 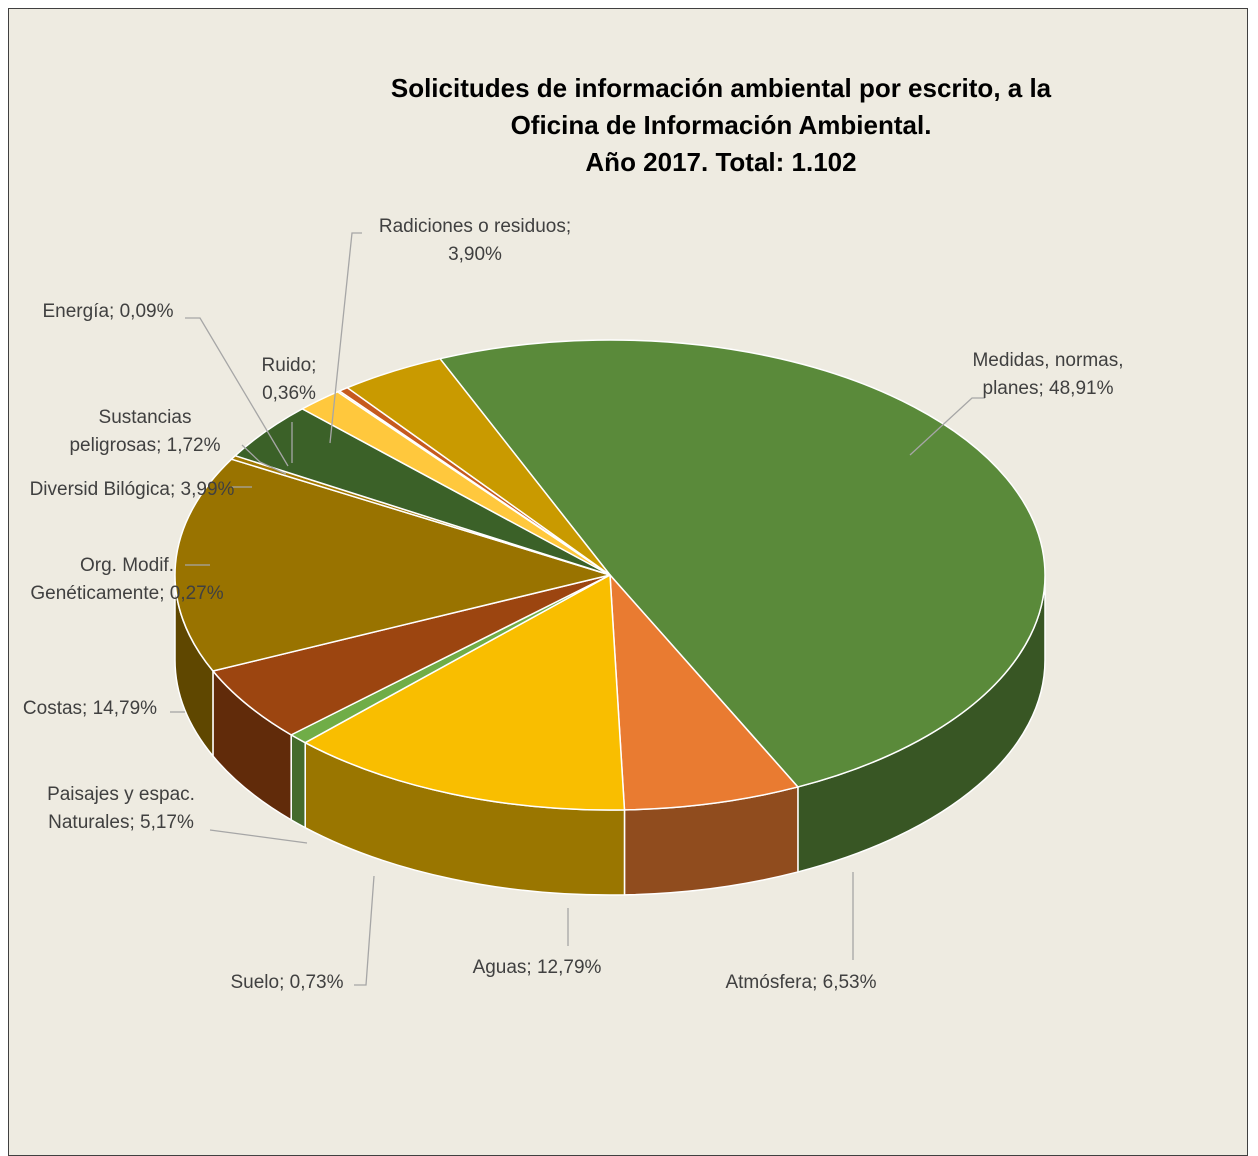 What do you see at coordinates (411, 655) in the screenshot?
I see `slice-paisajes-y-espac-naturales` at bounding box center [411, 655].